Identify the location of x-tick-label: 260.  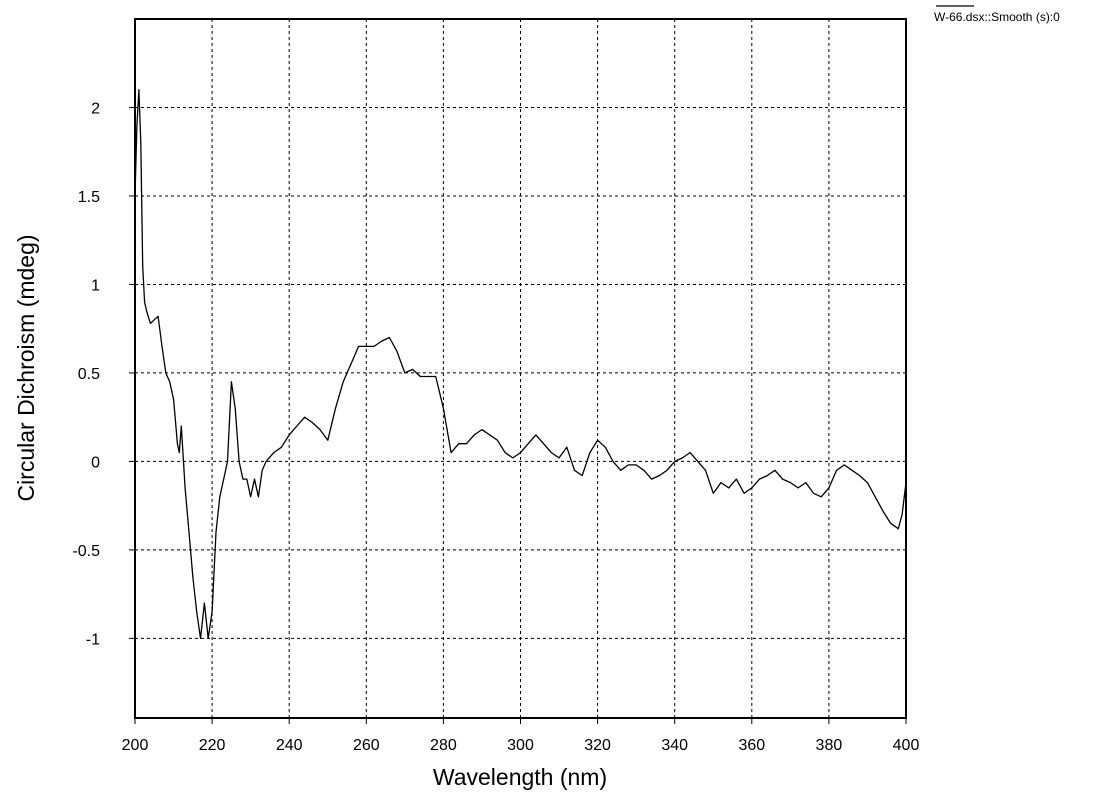
(366, 745).